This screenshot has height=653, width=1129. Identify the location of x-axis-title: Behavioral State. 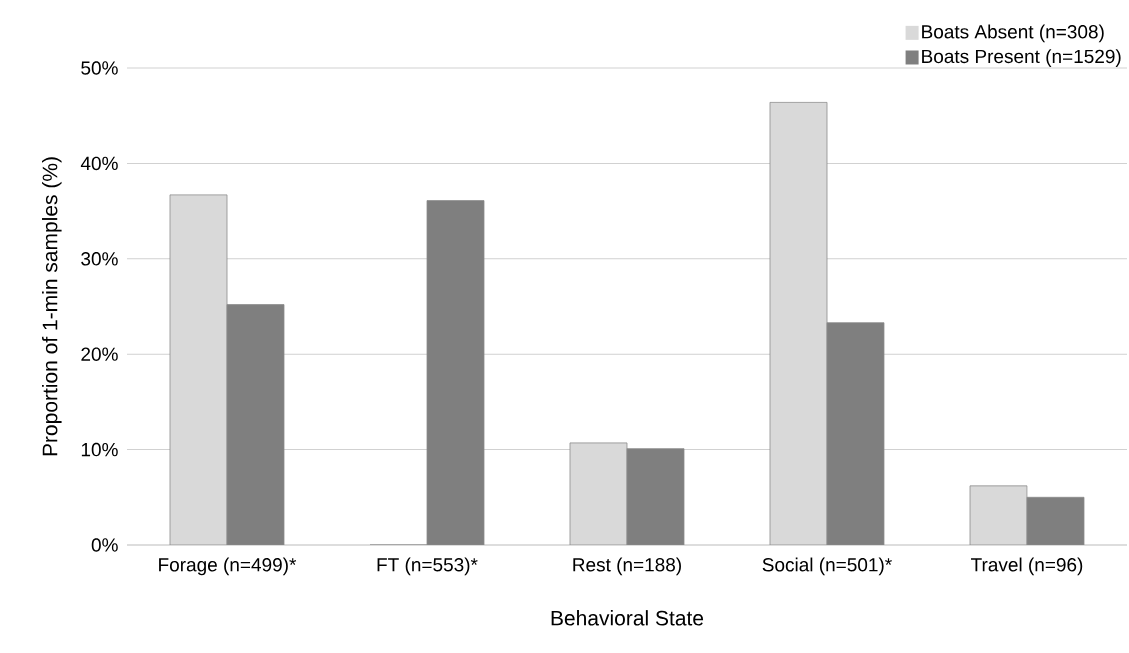
(627, 618).